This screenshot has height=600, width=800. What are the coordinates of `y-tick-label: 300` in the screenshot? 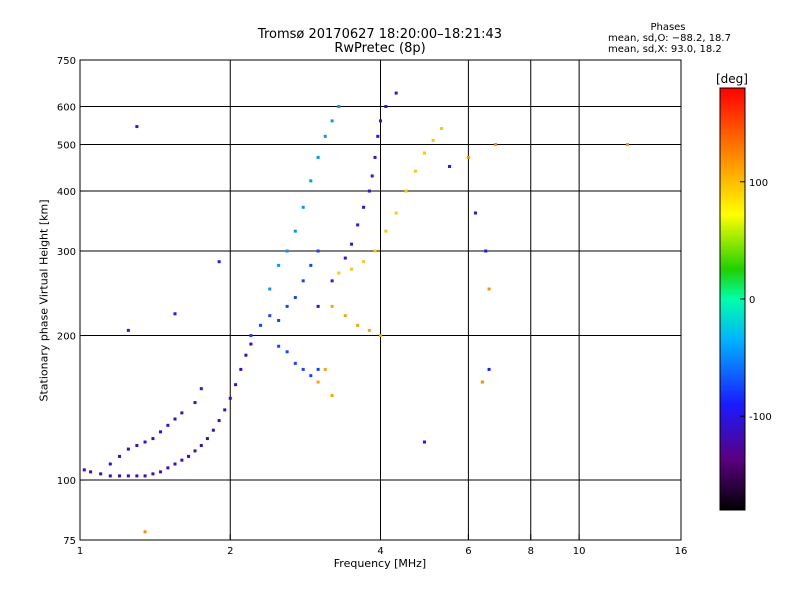 It's located at (66, 252).